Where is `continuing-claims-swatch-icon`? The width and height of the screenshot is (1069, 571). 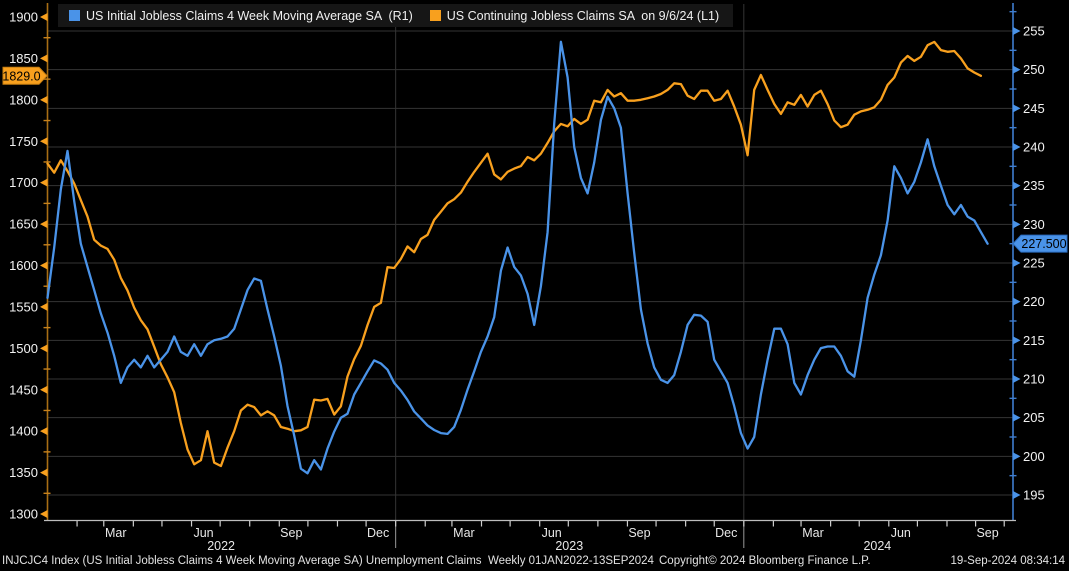
continuing-claims-swatch-icon is located at coordinates (435, 15).